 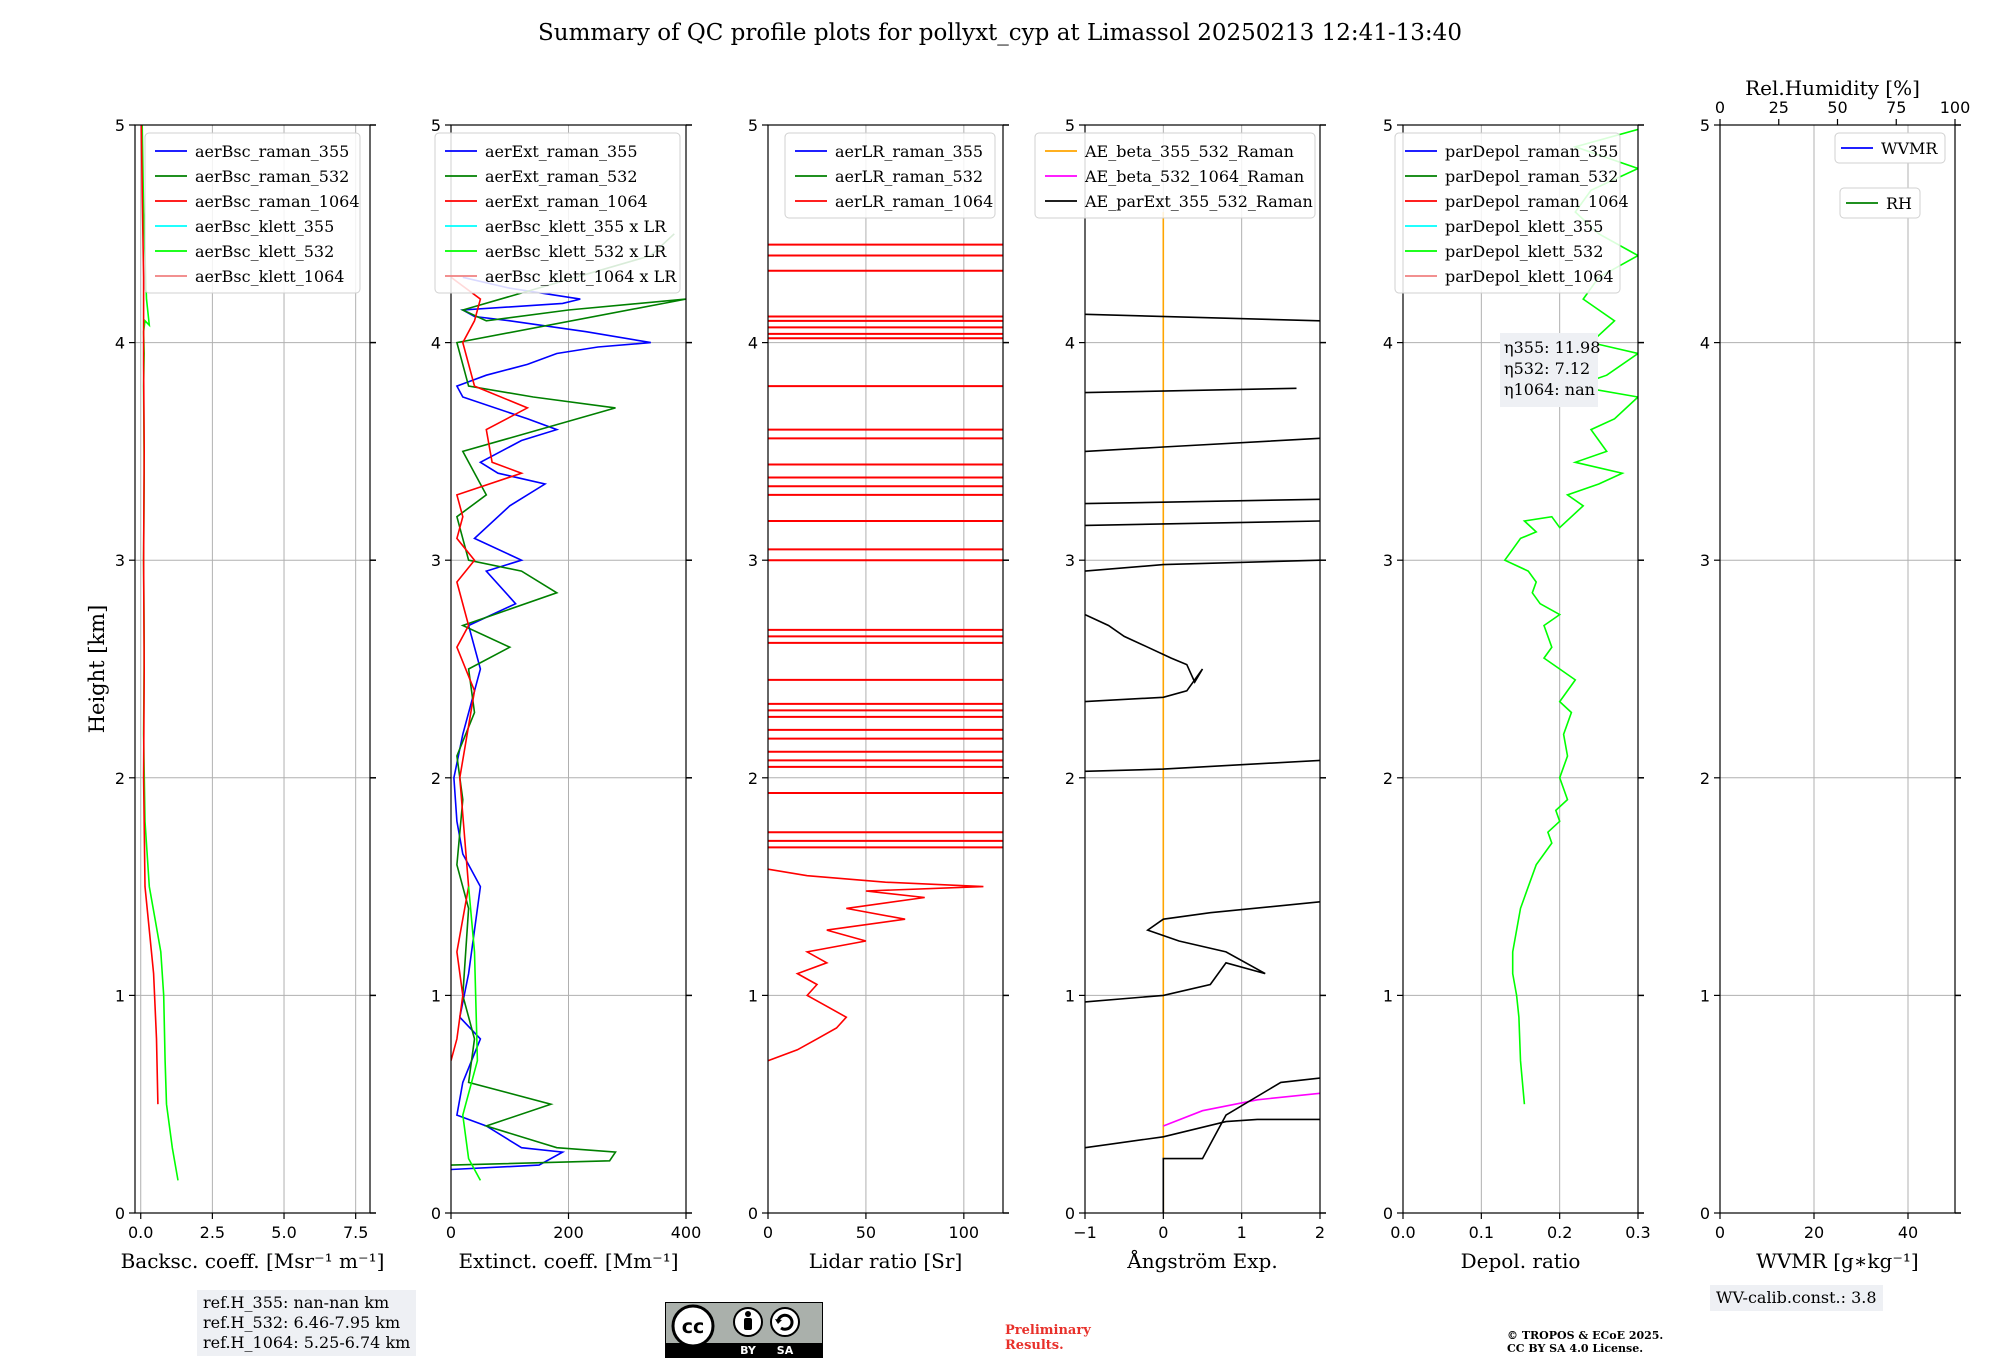 What do you see at coordinates (909, 151) in the screenshot?
I see `legend-label: aerLR_raman_355` at bounding box center [909, 151].